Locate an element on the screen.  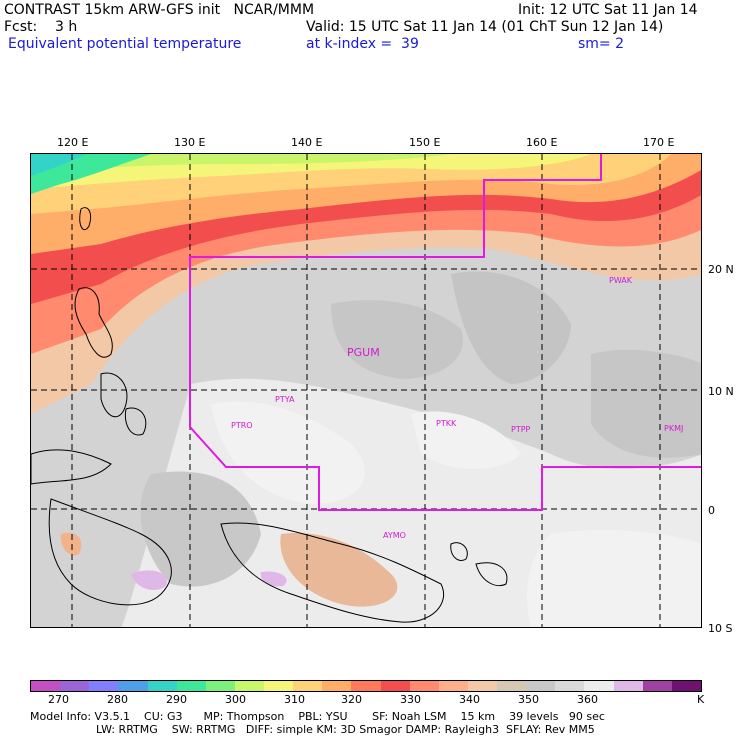
lat-label-10s: 10 S is located at coordinates (720, 628).